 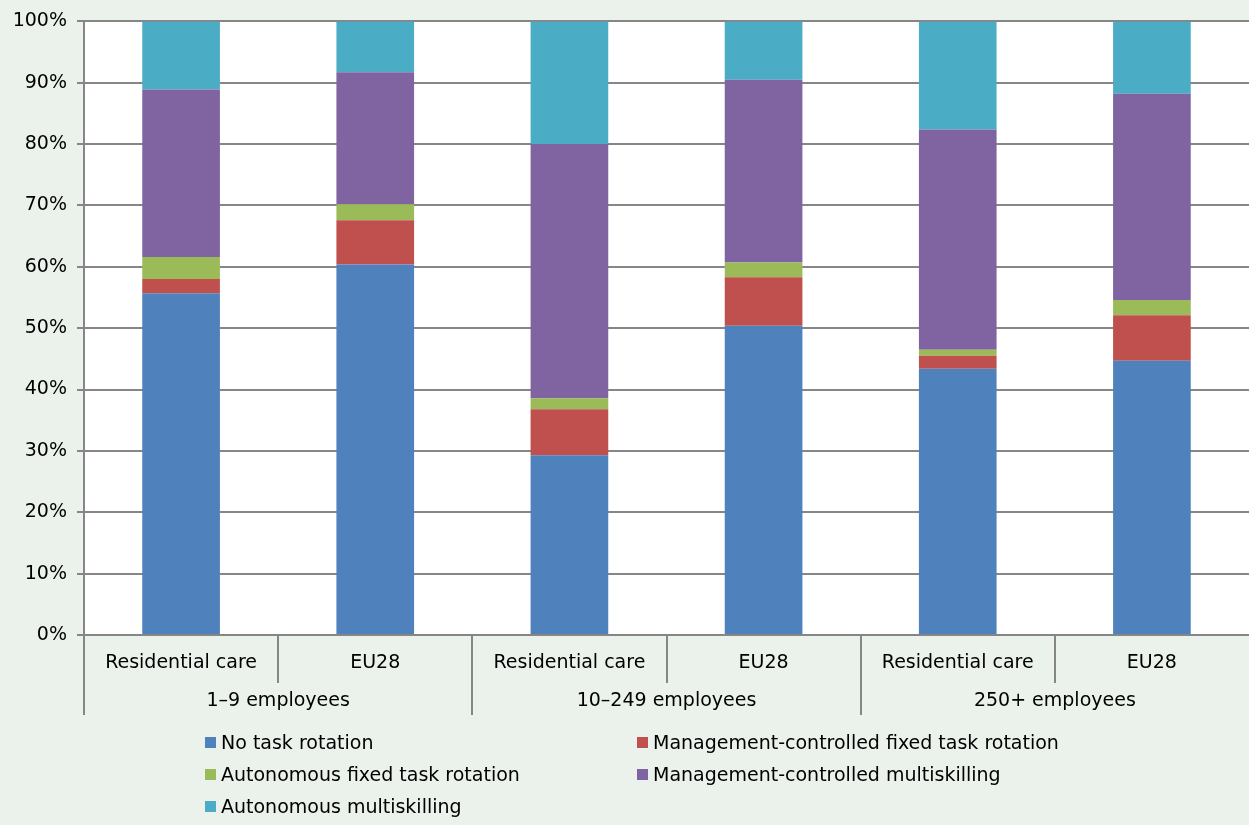 I want to click on y-tick-label: 0%, so click(x=51, y=632).